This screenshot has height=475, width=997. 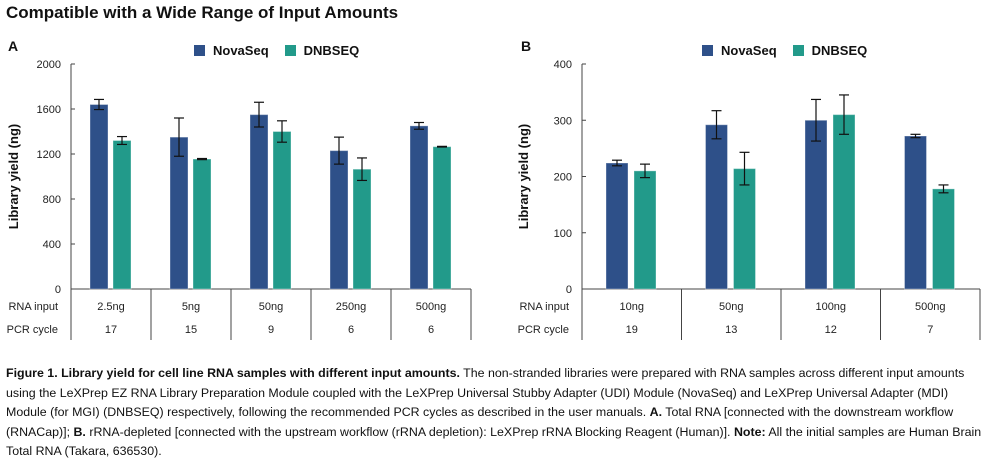 What do you see at coordinates (632, 307) in the screenshot?
I see `category-label: 10ng` at bounding box center [632, 307].